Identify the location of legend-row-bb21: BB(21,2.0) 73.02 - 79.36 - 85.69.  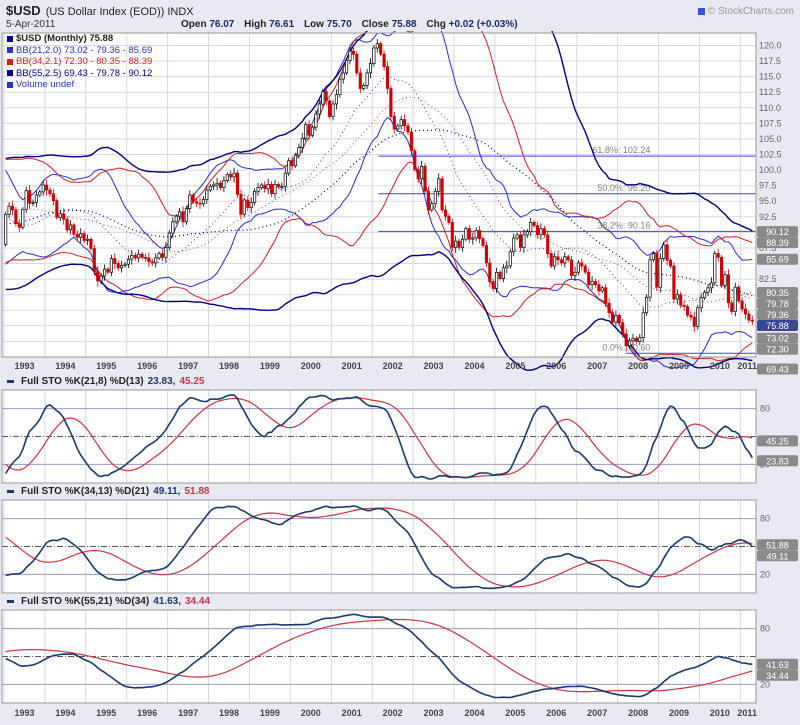
(79, 51).